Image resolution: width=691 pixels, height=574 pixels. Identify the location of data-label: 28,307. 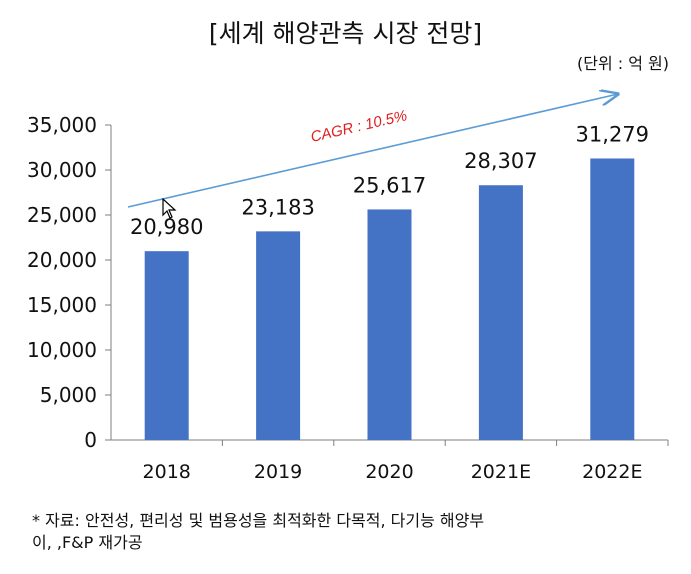
(500, 161).